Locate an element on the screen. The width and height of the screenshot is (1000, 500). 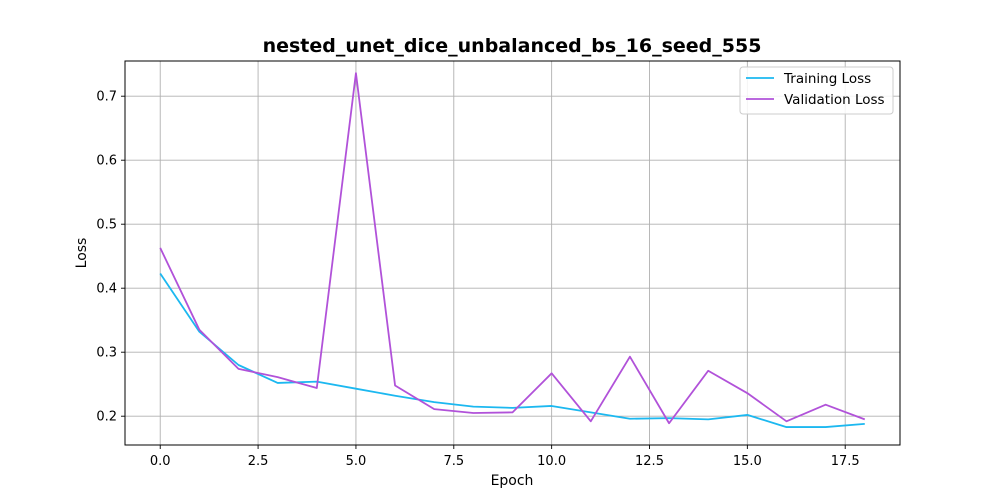
y-tick-label: 0.4 is located at coordinates (106, 289).